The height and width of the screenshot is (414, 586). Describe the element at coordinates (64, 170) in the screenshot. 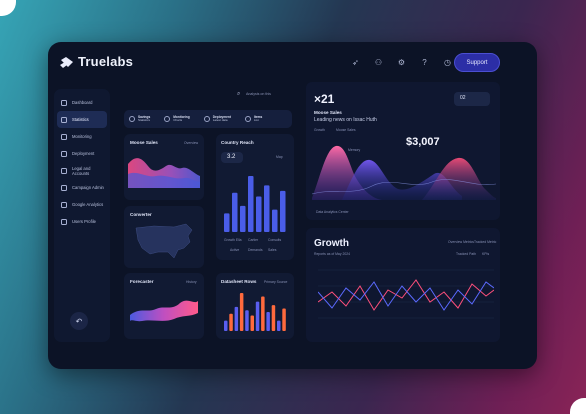

I see `doc-icon` at that location.